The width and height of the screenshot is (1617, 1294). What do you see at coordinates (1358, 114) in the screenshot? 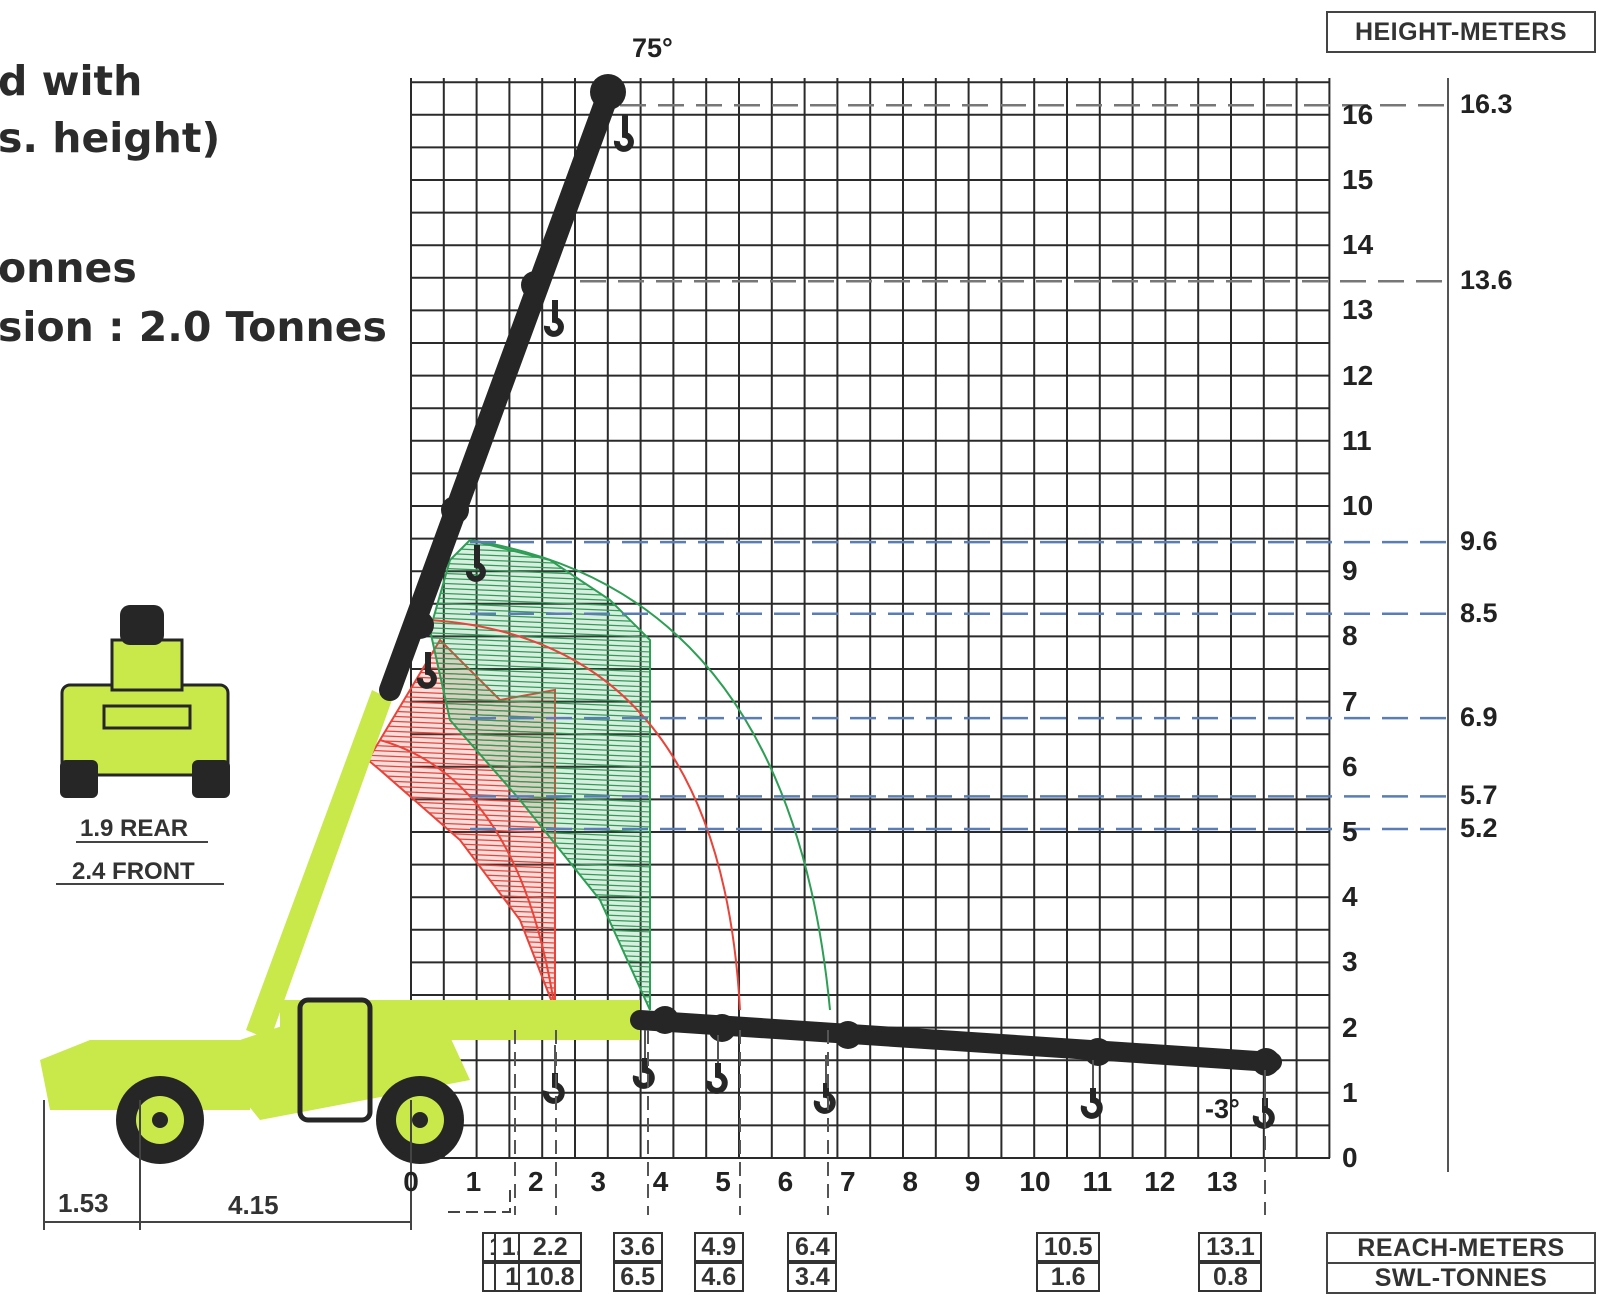
I see `y-tick-label: 16` at bounding box center [1358, 114].